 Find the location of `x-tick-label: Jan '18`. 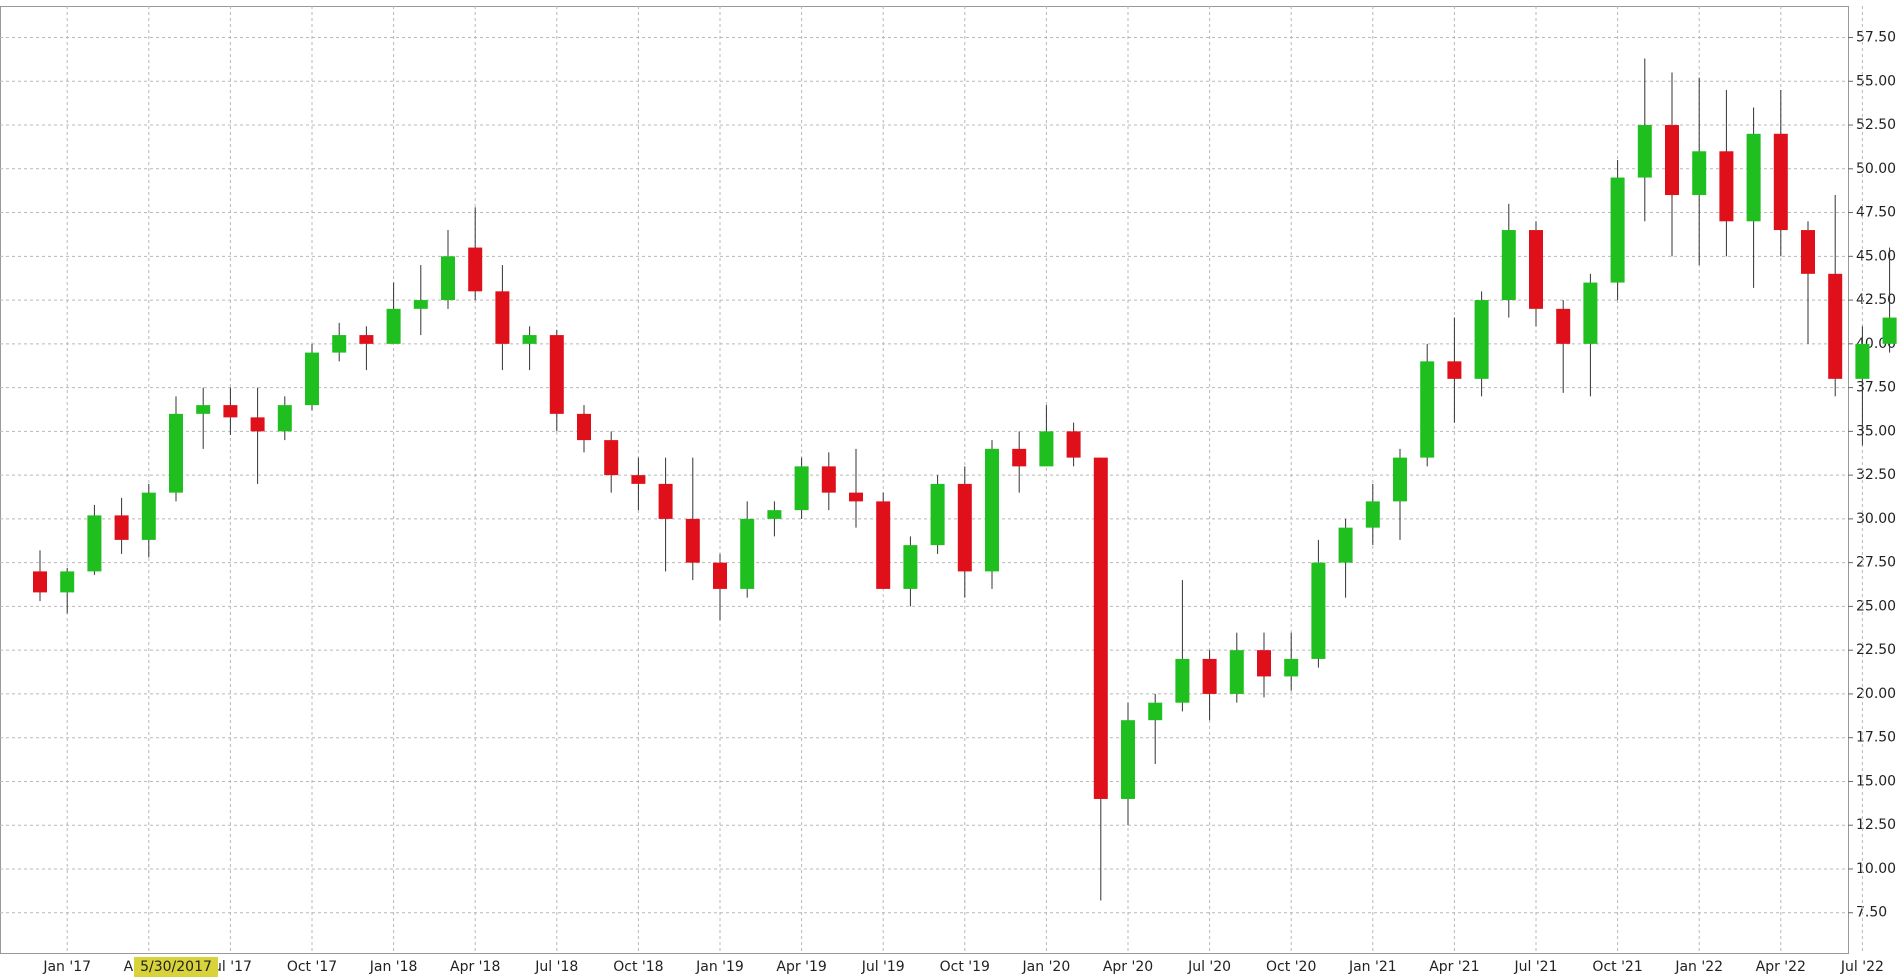

x-tick-label: Jan '18 is located at coordinates (393, 967).